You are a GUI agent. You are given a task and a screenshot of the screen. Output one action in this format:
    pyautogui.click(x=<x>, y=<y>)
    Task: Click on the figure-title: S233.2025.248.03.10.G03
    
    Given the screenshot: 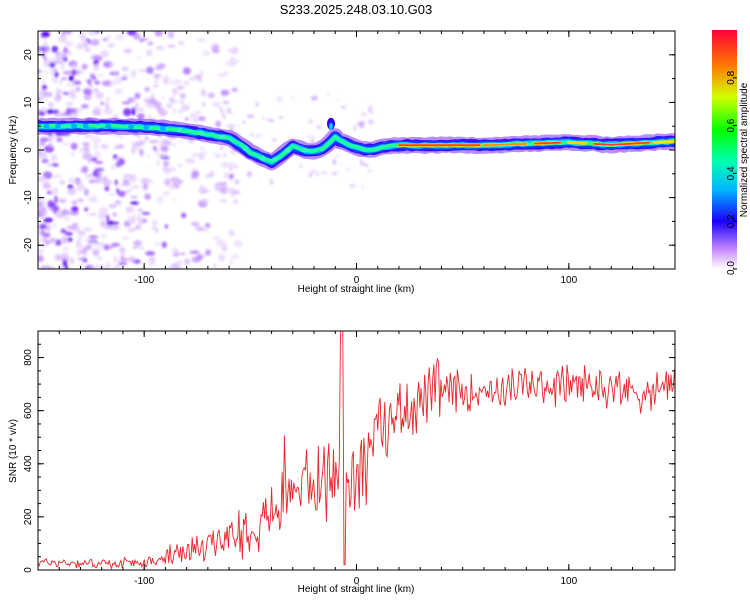 What is the action you would take?
    pyautogui.click(x=356, y=9)
    